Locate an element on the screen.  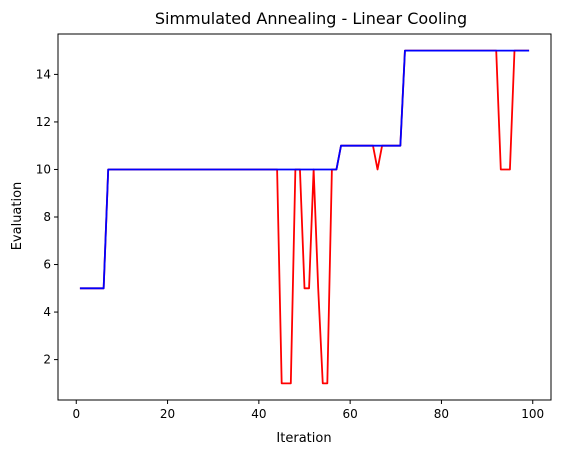
chart-title: Simmulated Annealing - Linear Cooling is located at coordinates (311, 18).